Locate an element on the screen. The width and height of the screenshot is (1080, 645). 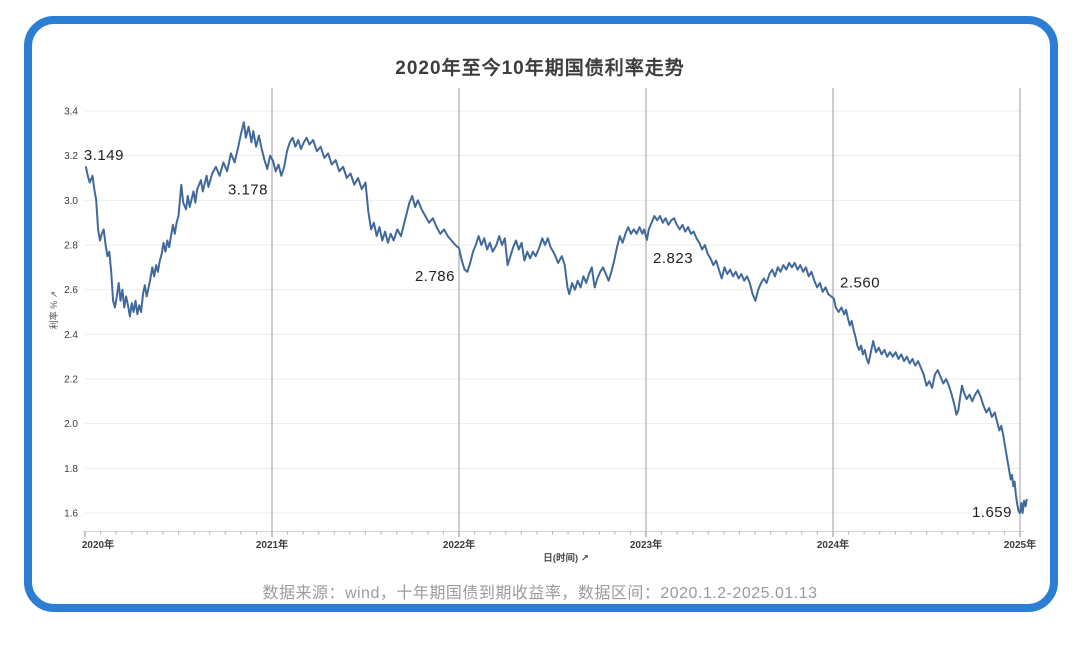
y-tick-label: 3.2 is located at coordinates (71, 156).